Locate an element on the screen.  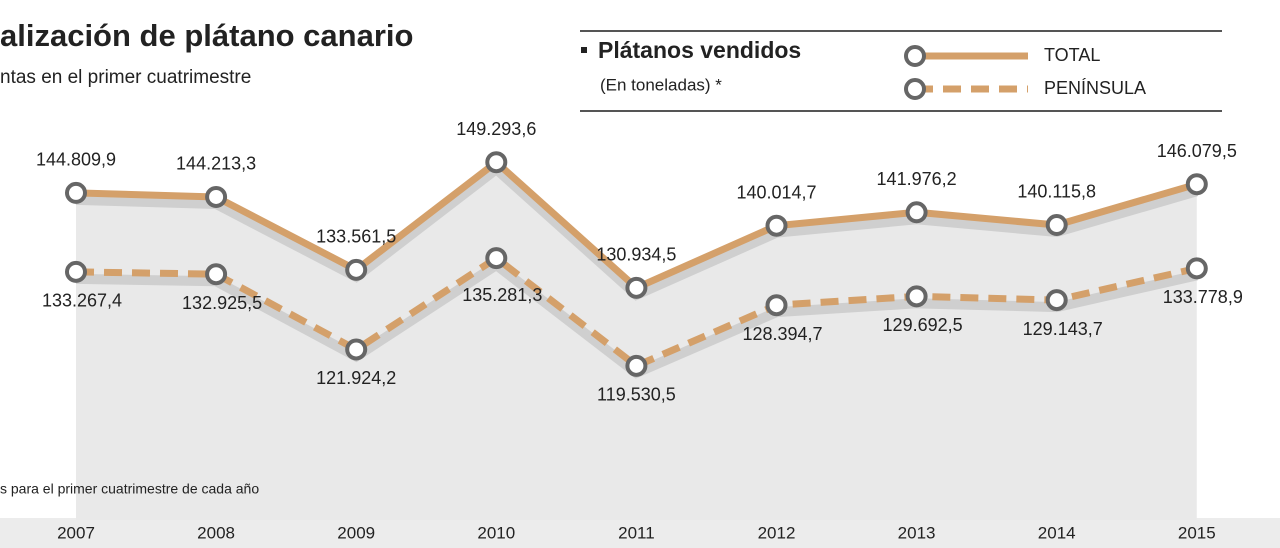
x-tick-label: 2014 is located at coordinates (1057, 532).